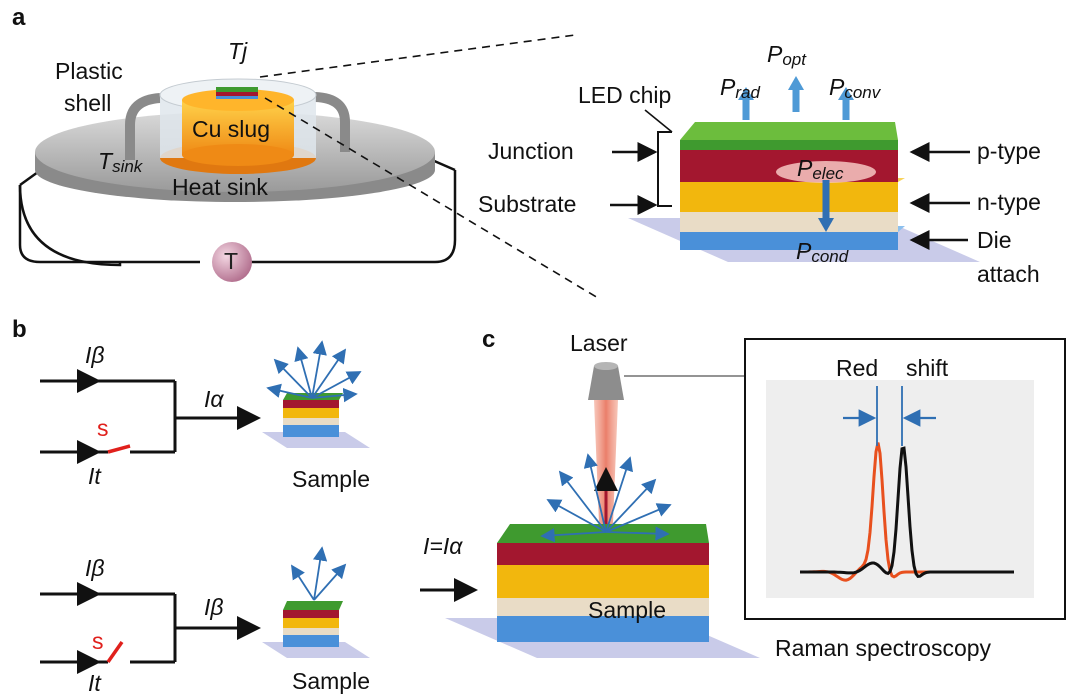  Describe the element at coordinates (319, 573) in the screenshot. I see `emission-arrows-bottom` at that location.